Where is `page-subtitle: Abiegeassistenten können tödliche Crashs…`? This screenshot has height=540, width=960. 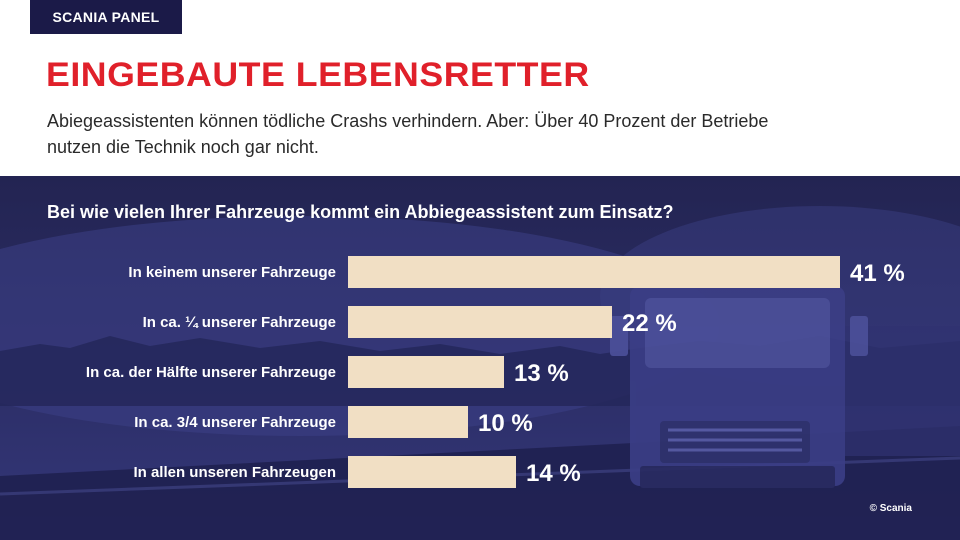
page-subtitle: Abiegeassistenten können tödliche Crashs… is located at coordinates (408, 134).